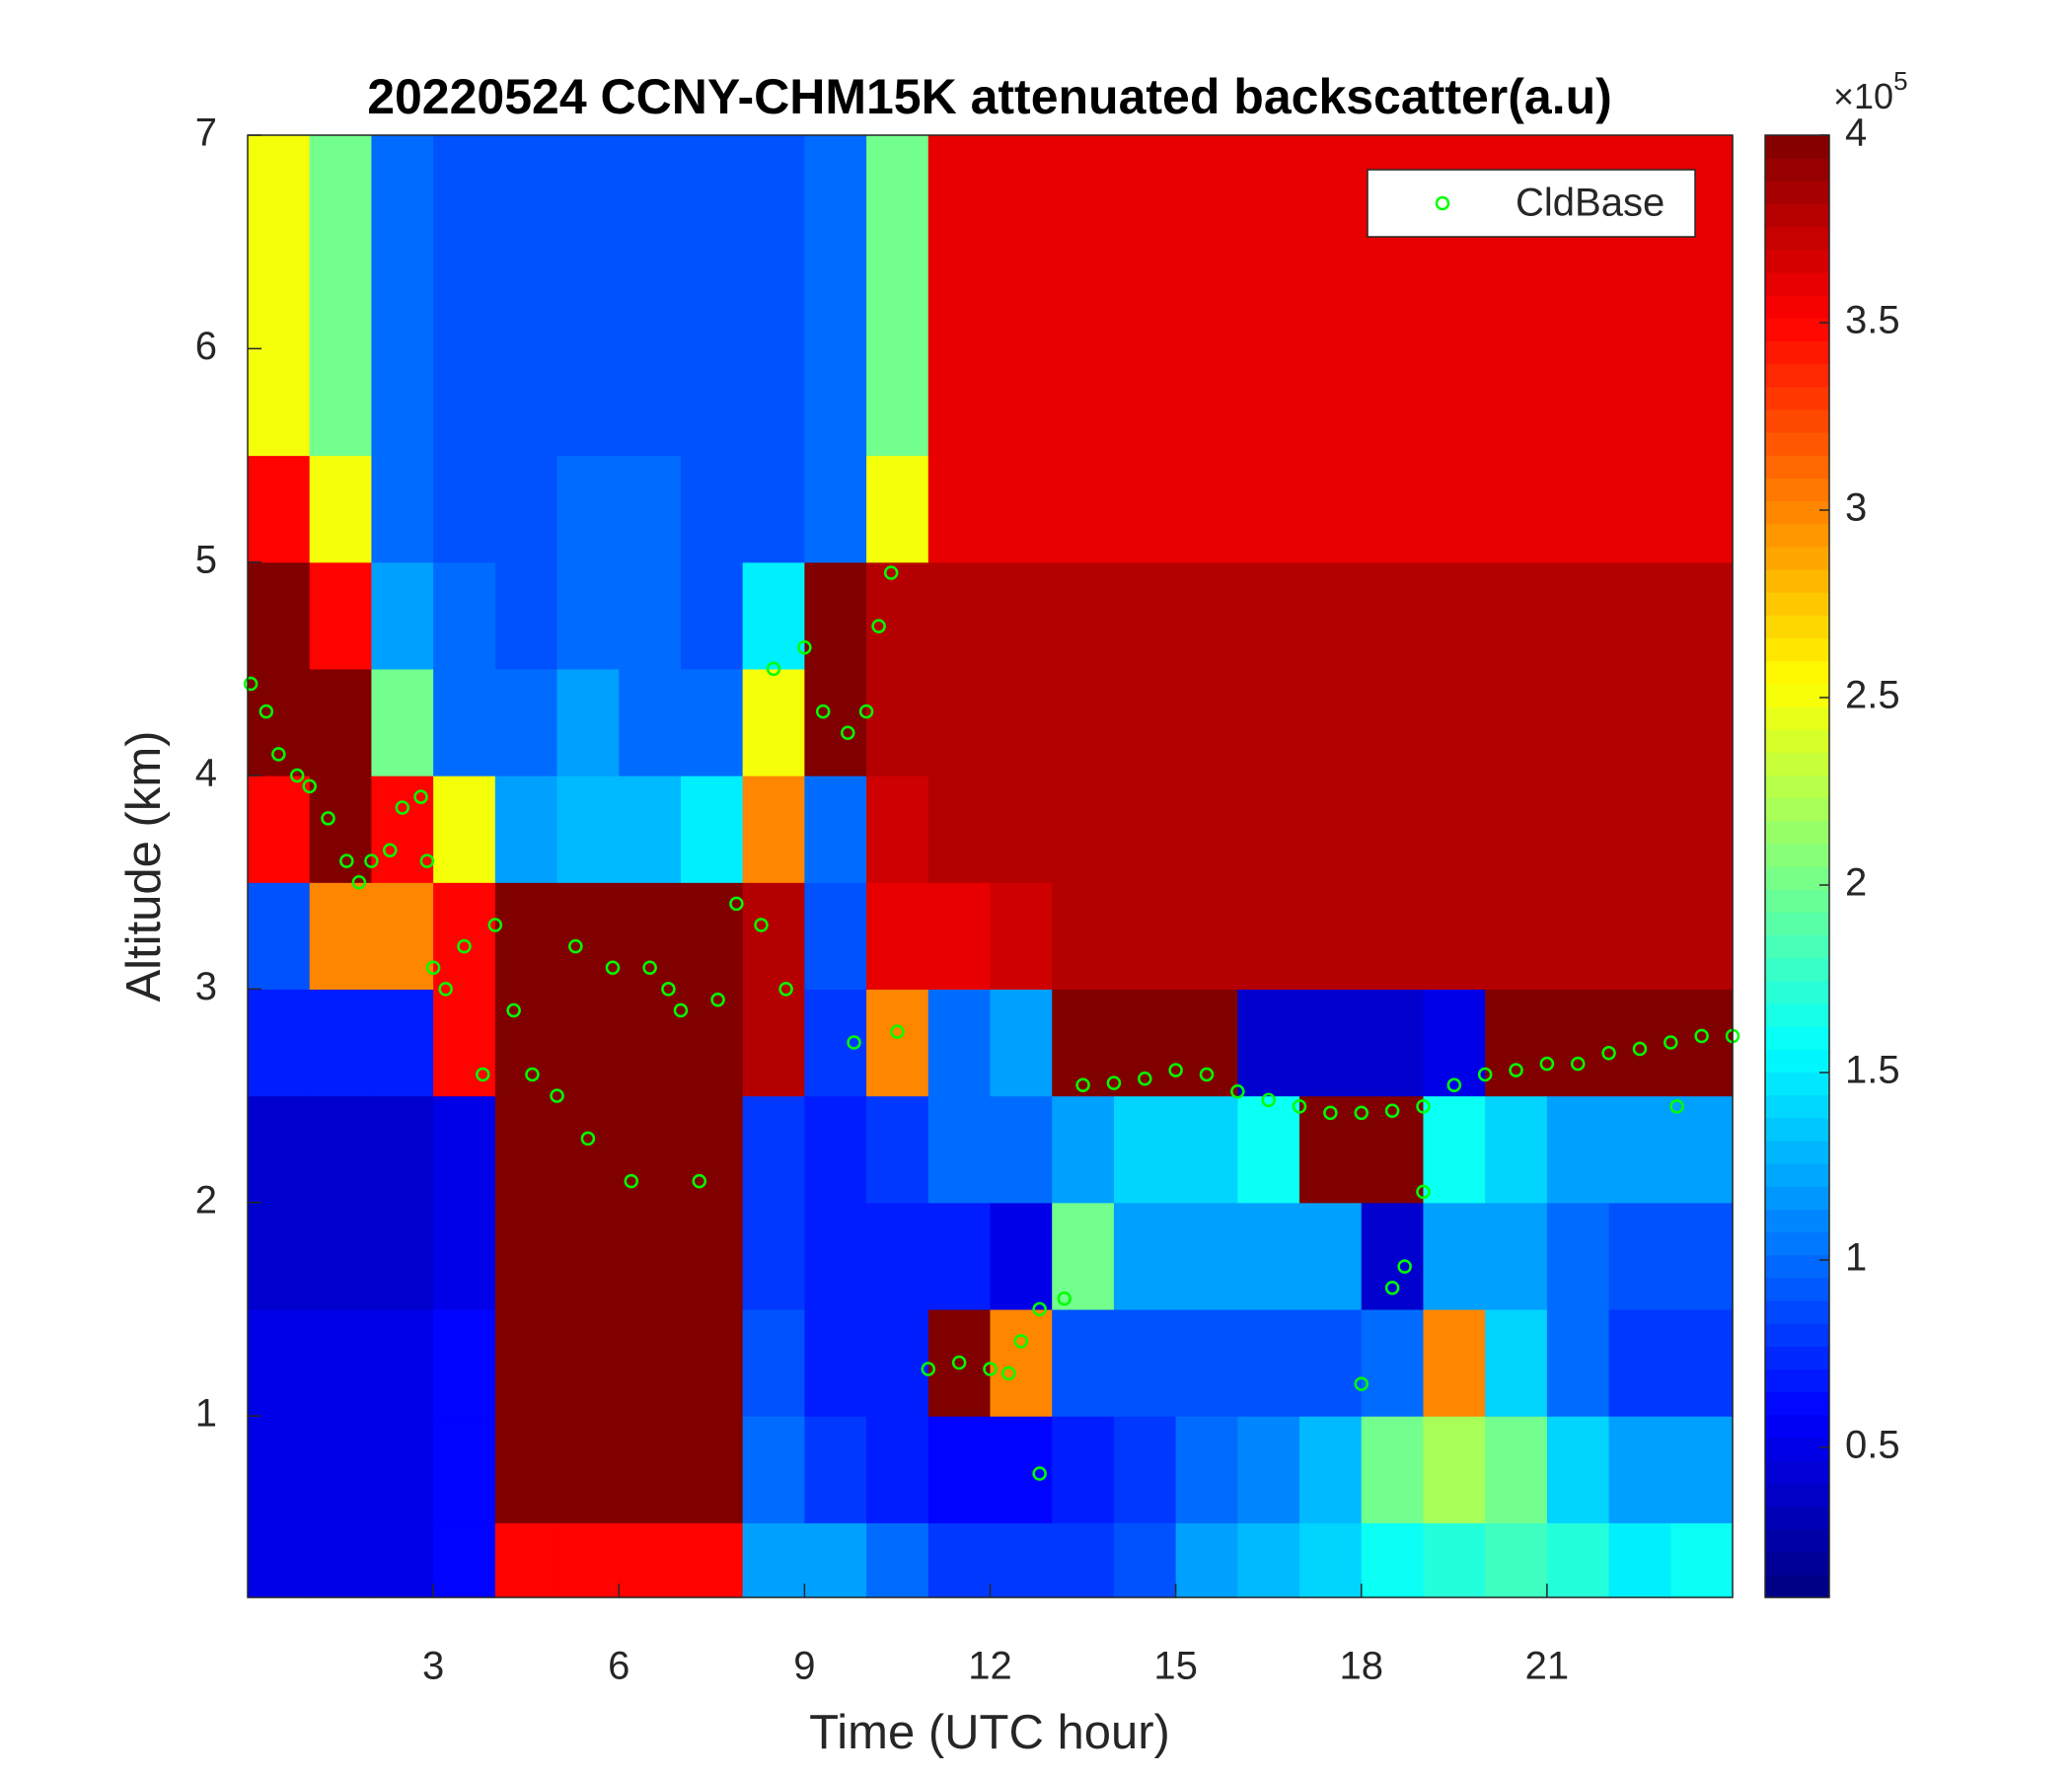 Image resolution: width=2072 pixels, height=1776 pixels. I want to click on y-tick-label: 2, so click(206, 1200).